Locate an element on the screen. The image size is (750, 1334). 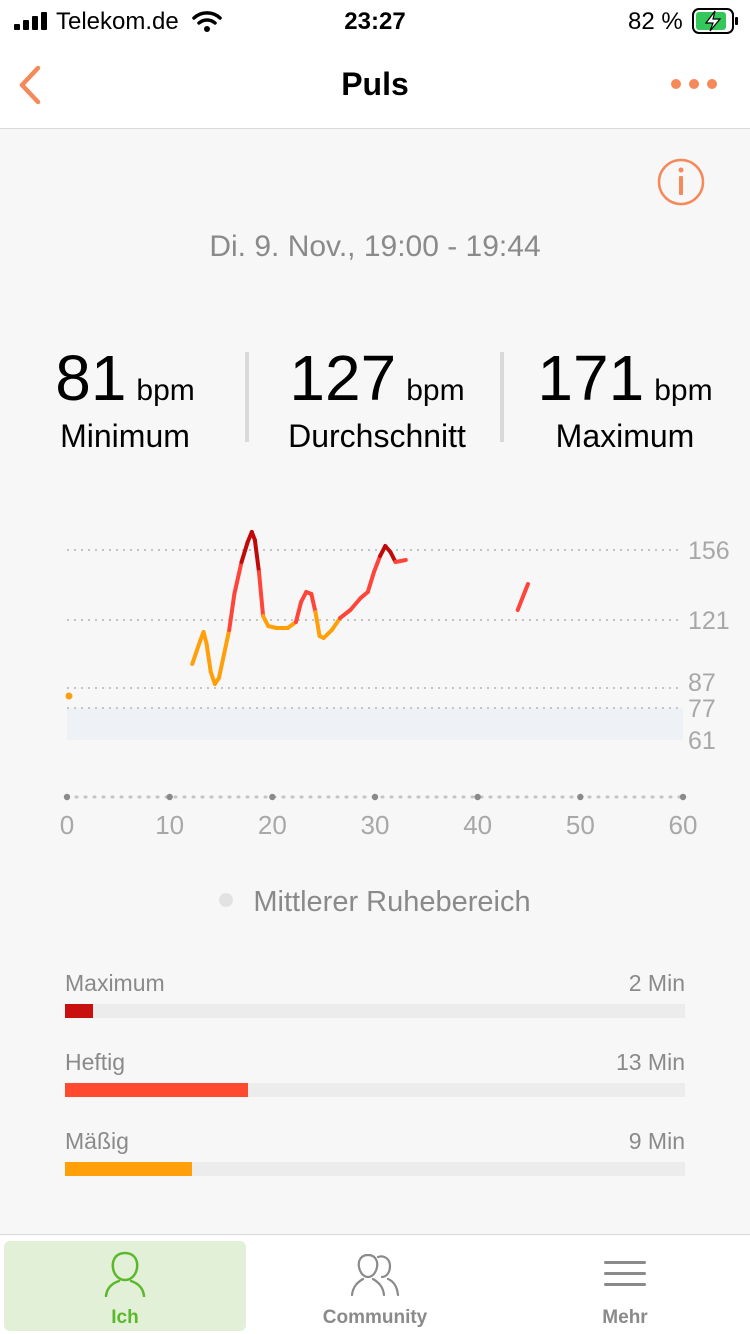
zone-label: Heftig is located at coordinates (95, 1062).